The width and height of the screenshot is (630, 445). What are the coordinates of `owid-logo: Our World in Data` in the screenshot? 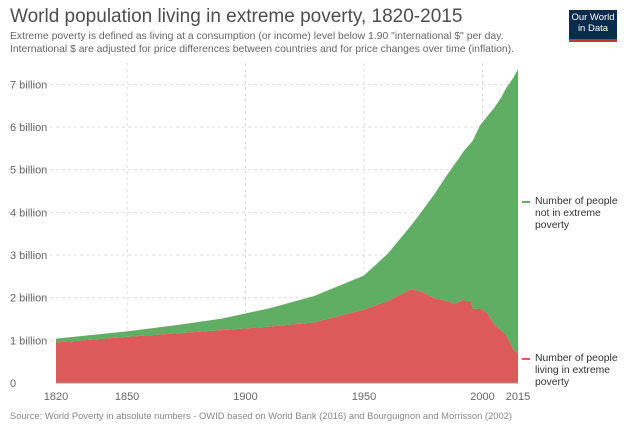 It's located at (593, 26).